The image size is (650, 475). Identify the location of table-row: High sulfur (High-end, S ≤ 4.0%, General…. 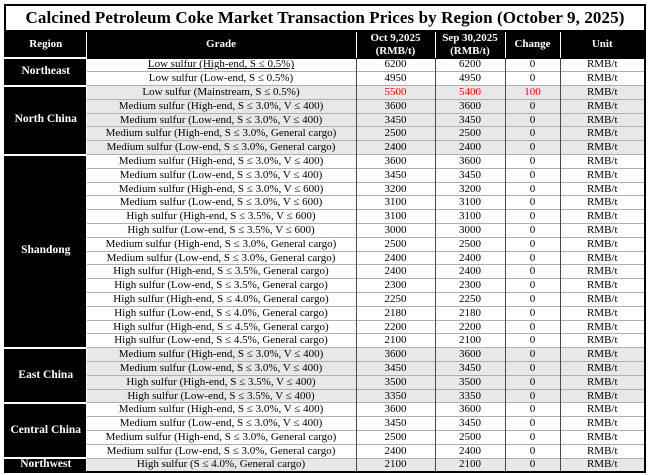
(325, 299).